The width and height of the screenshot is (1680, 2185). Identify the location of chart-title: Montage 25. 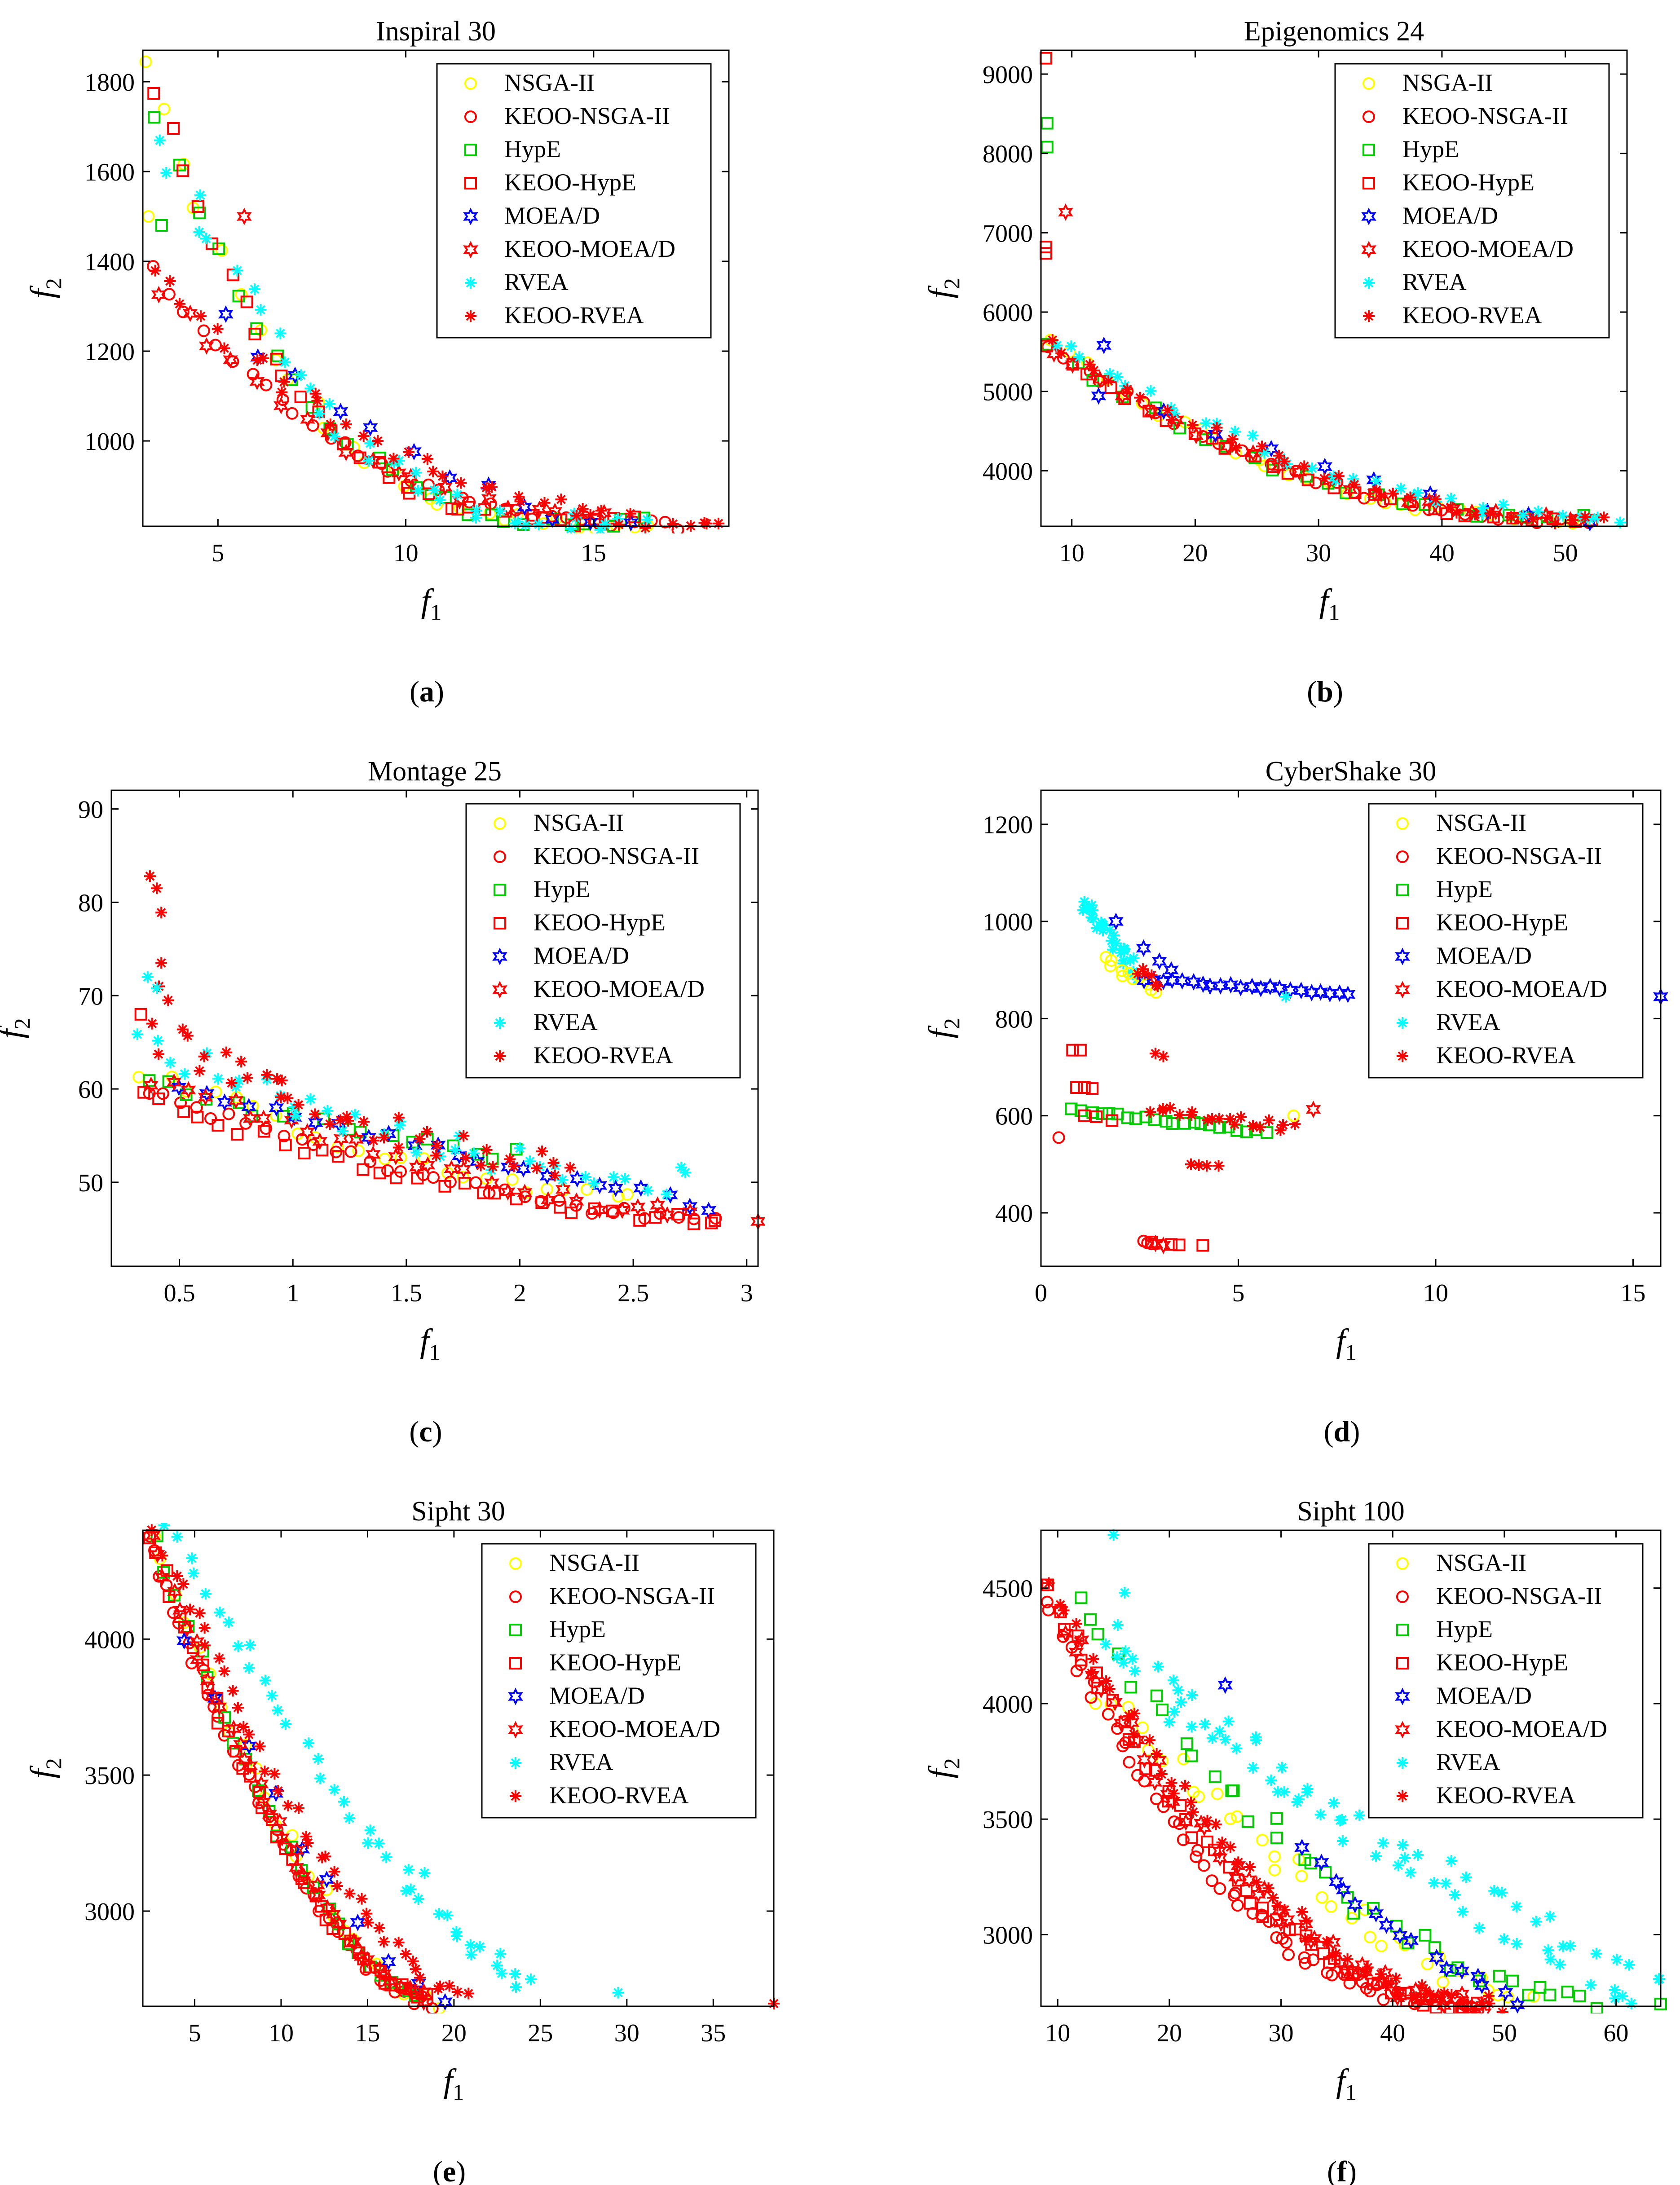
(435, 771).